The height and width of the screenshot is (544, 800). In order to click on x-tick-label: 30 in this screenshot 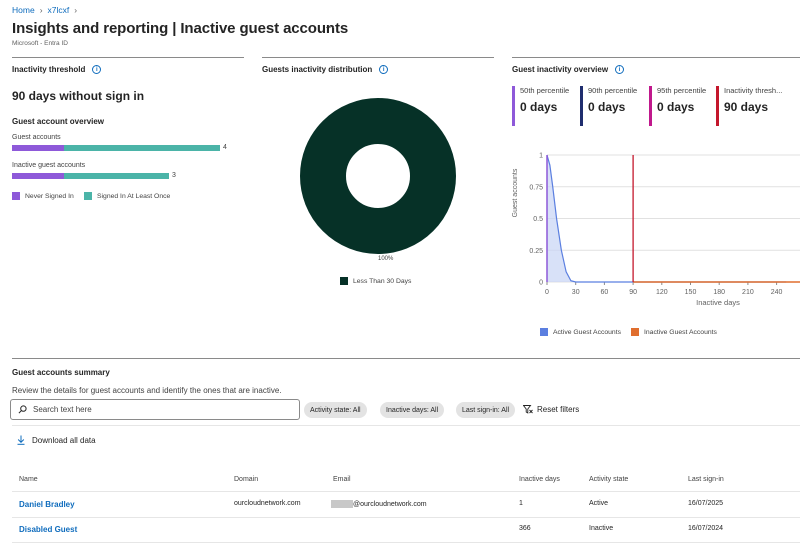, I will do `click(576, 292)`.